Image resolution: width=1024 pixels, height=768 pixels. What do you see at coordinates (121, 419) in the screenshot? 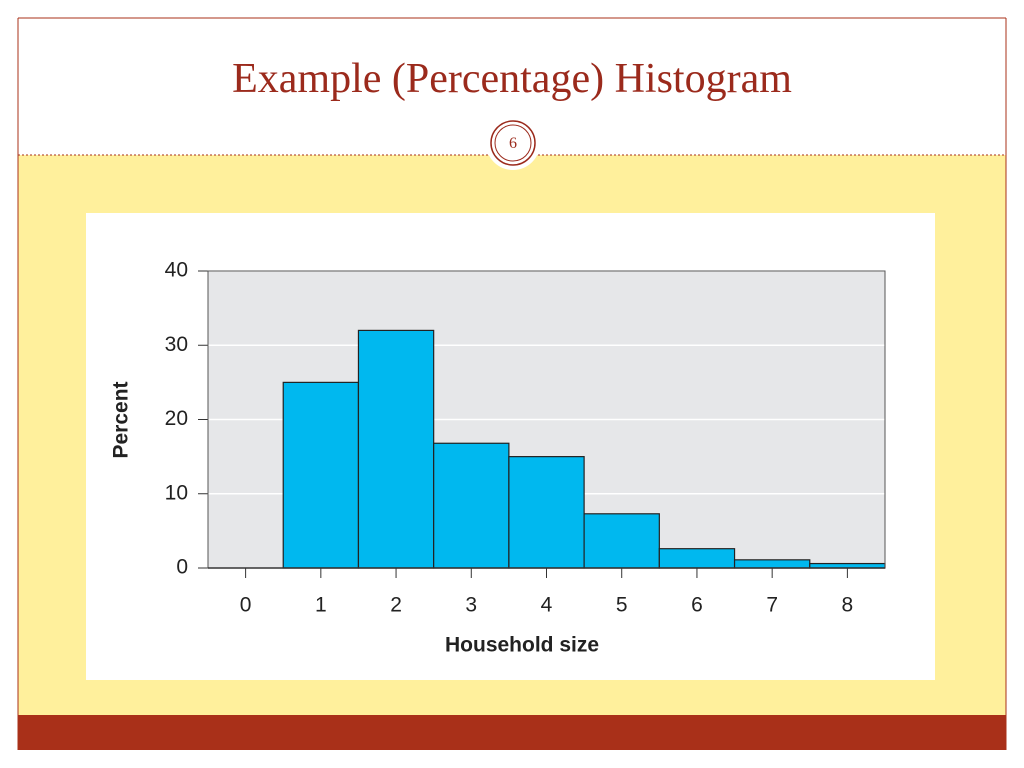
I see `y-axis-label: Percent` at bounding box center [121, 419].